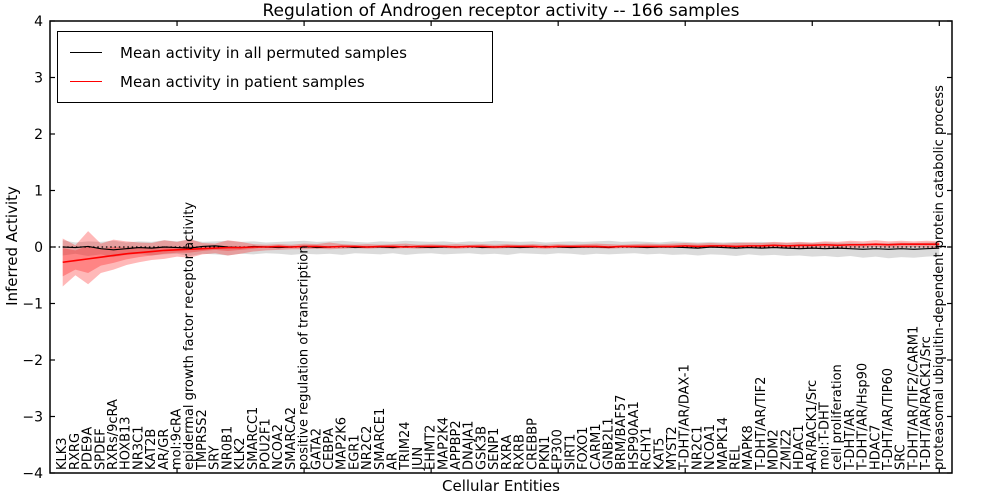 The height and width of the screenshot is (500, 1000). What do you see at coordinates (227, 448) in the screenshot?
I see `x-tick-label: NR0B1` at bounding box center [227, 448].